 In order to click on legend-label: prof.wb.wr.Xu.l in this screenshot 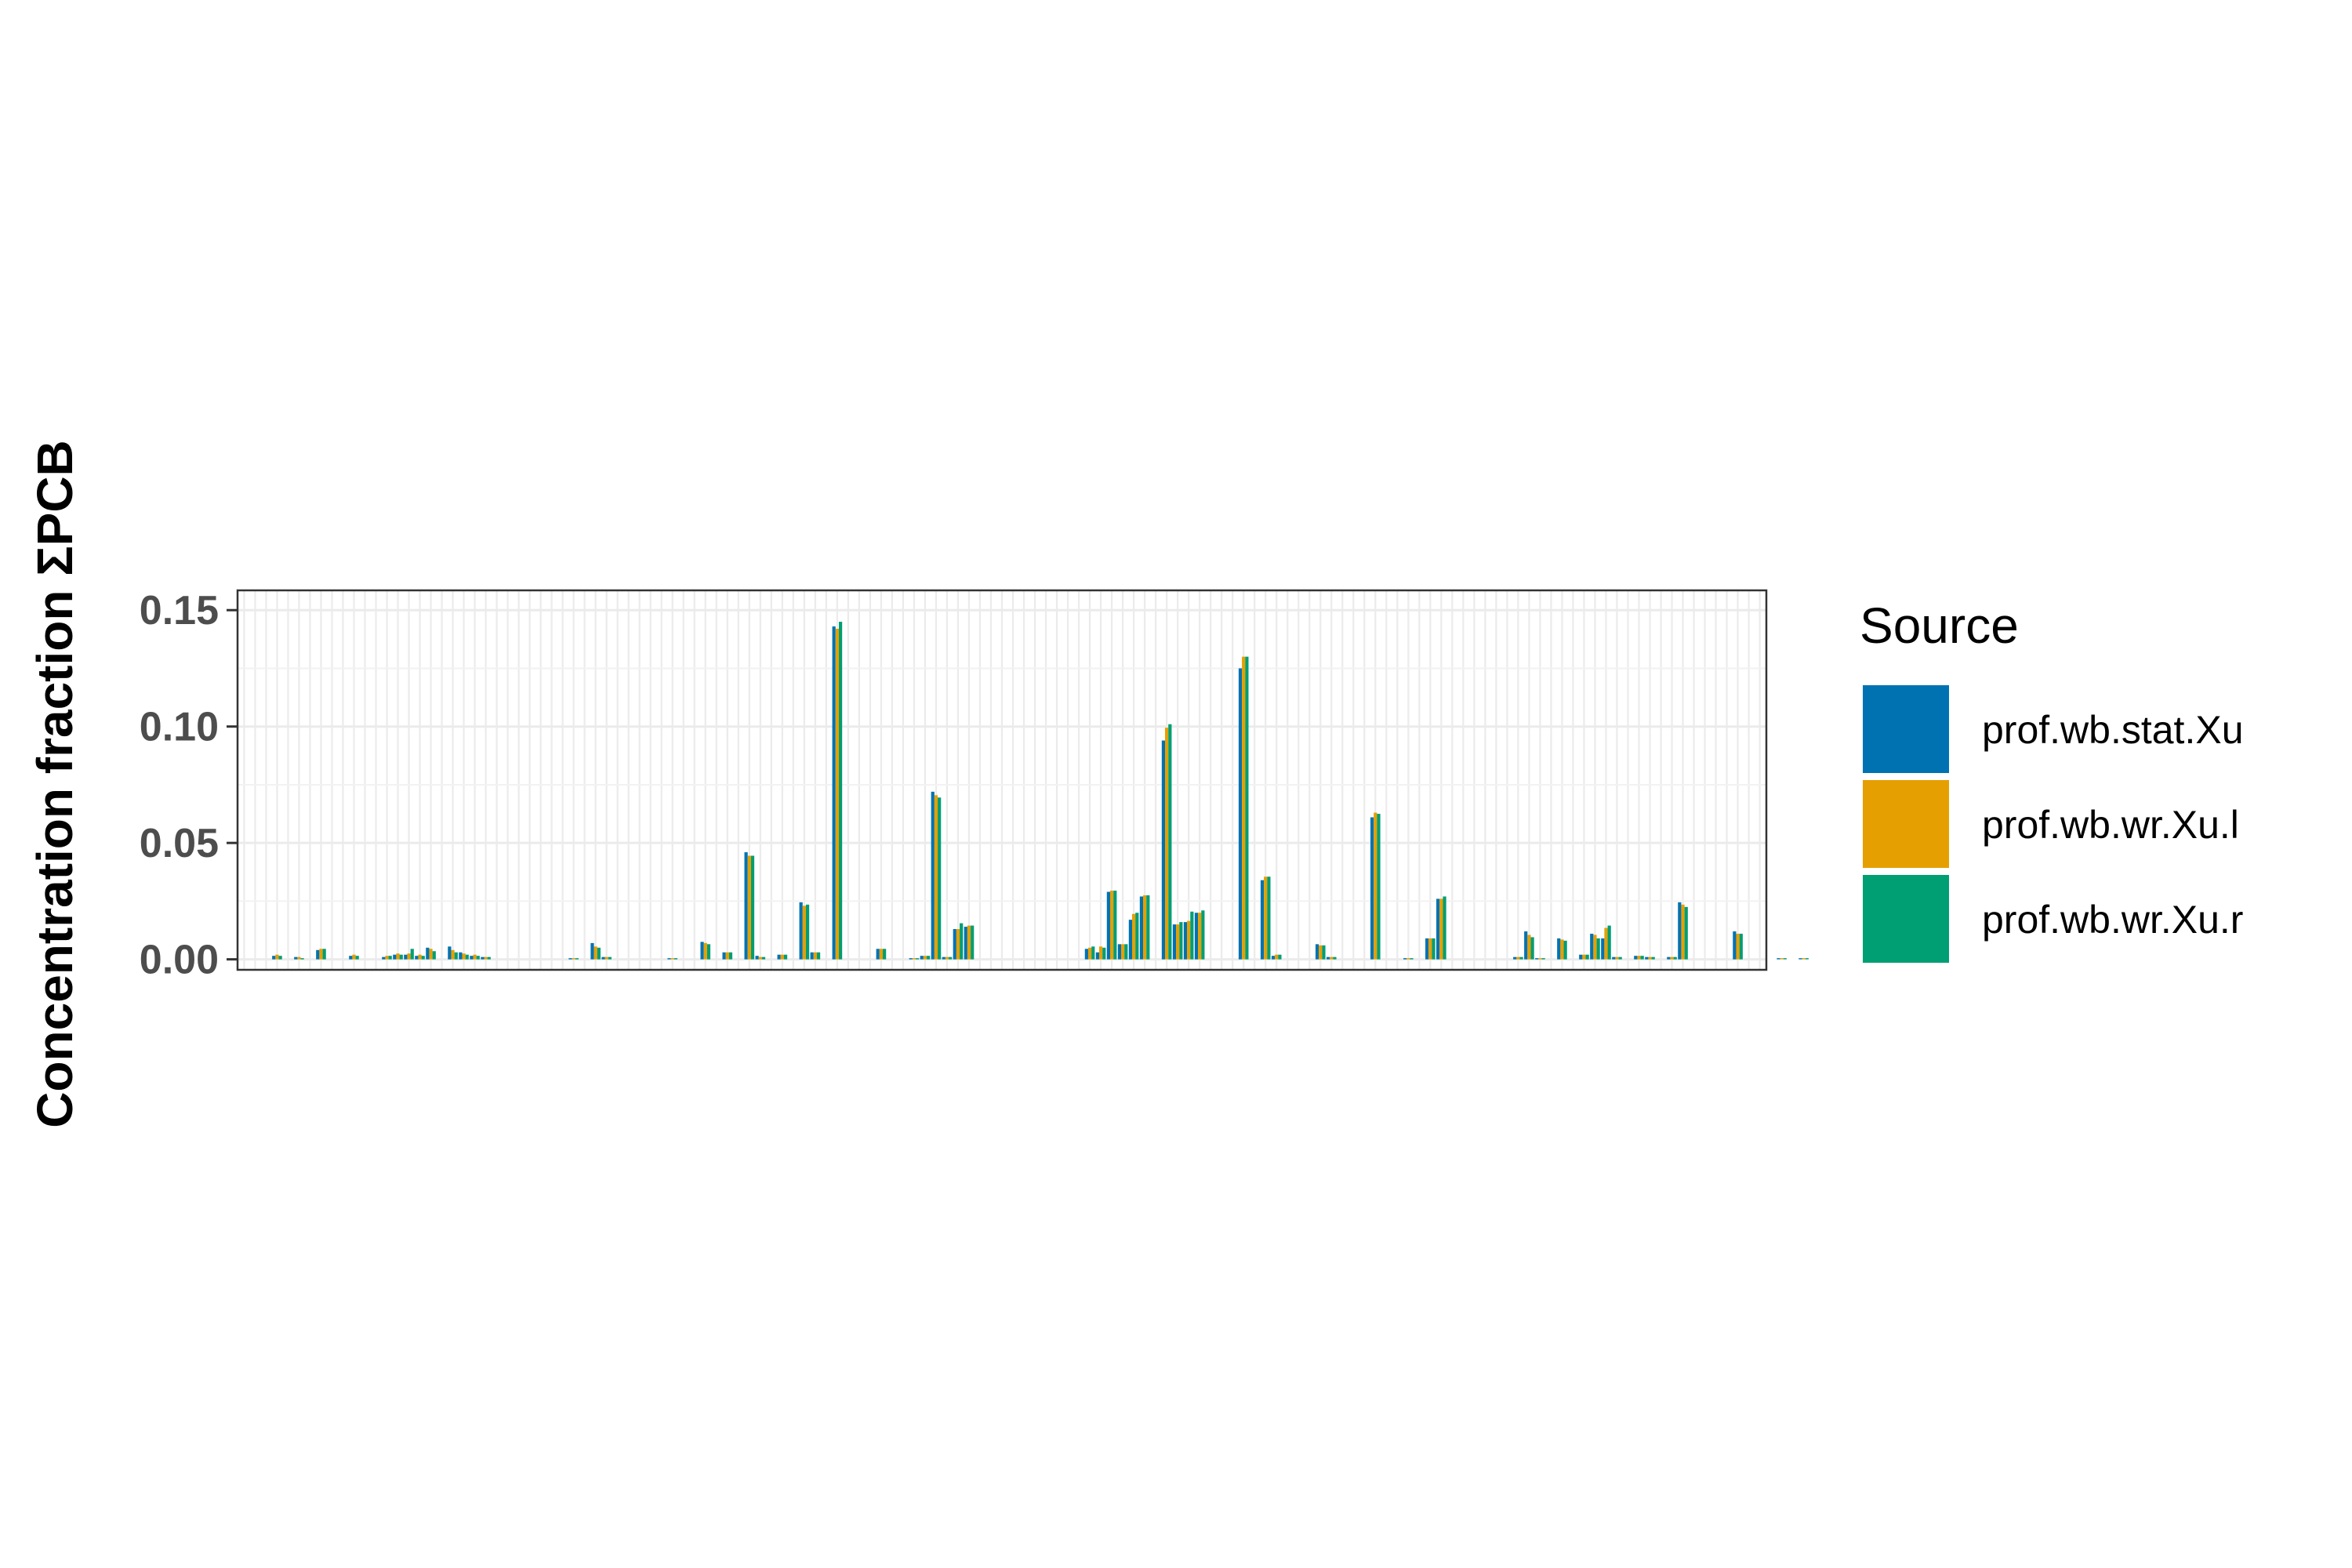, I will do `click(2110, 825)`.